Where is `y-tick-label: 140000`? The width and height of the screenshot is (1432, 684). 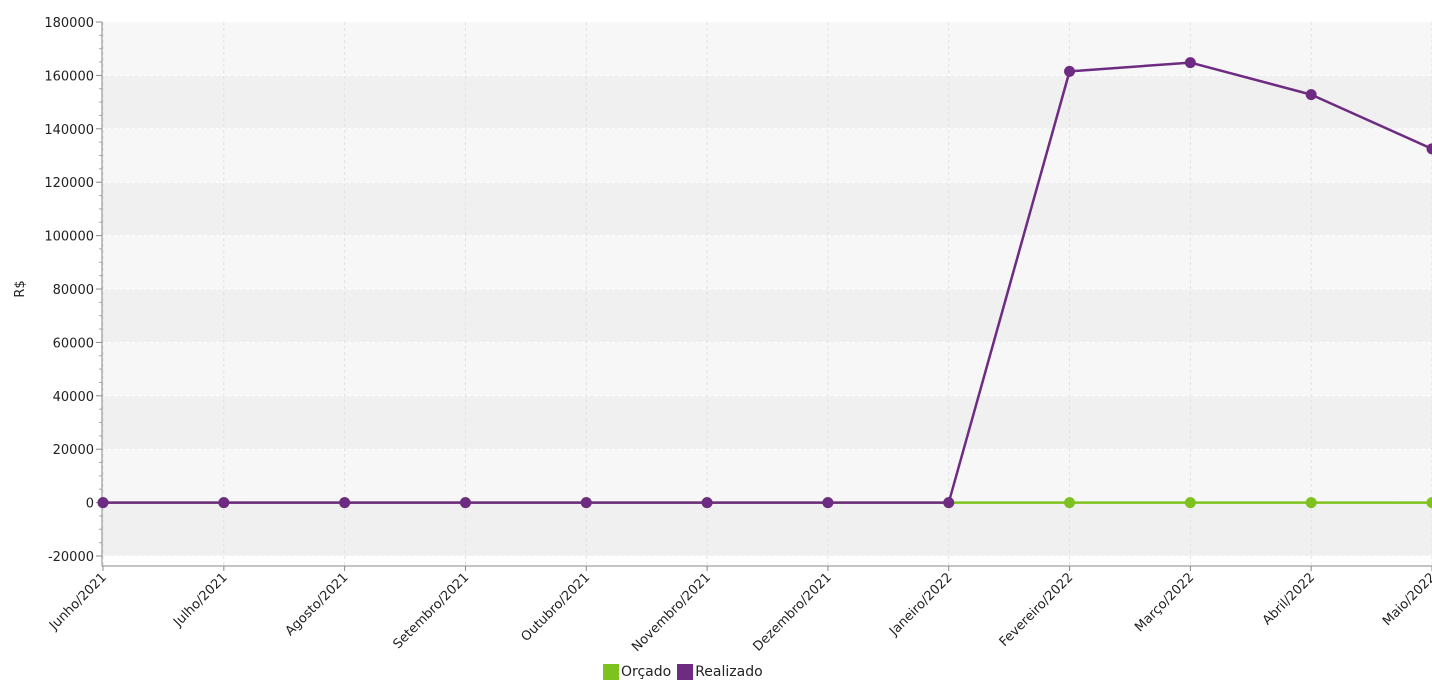
y-tick-label: 140000 is located at coordinates (69, 130).